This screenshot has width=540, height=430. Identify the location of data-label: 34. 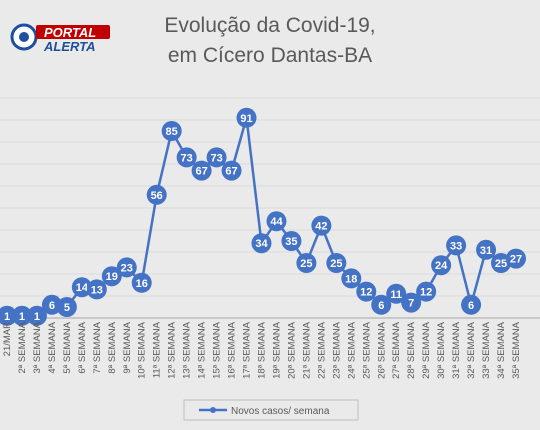
(261, 244).